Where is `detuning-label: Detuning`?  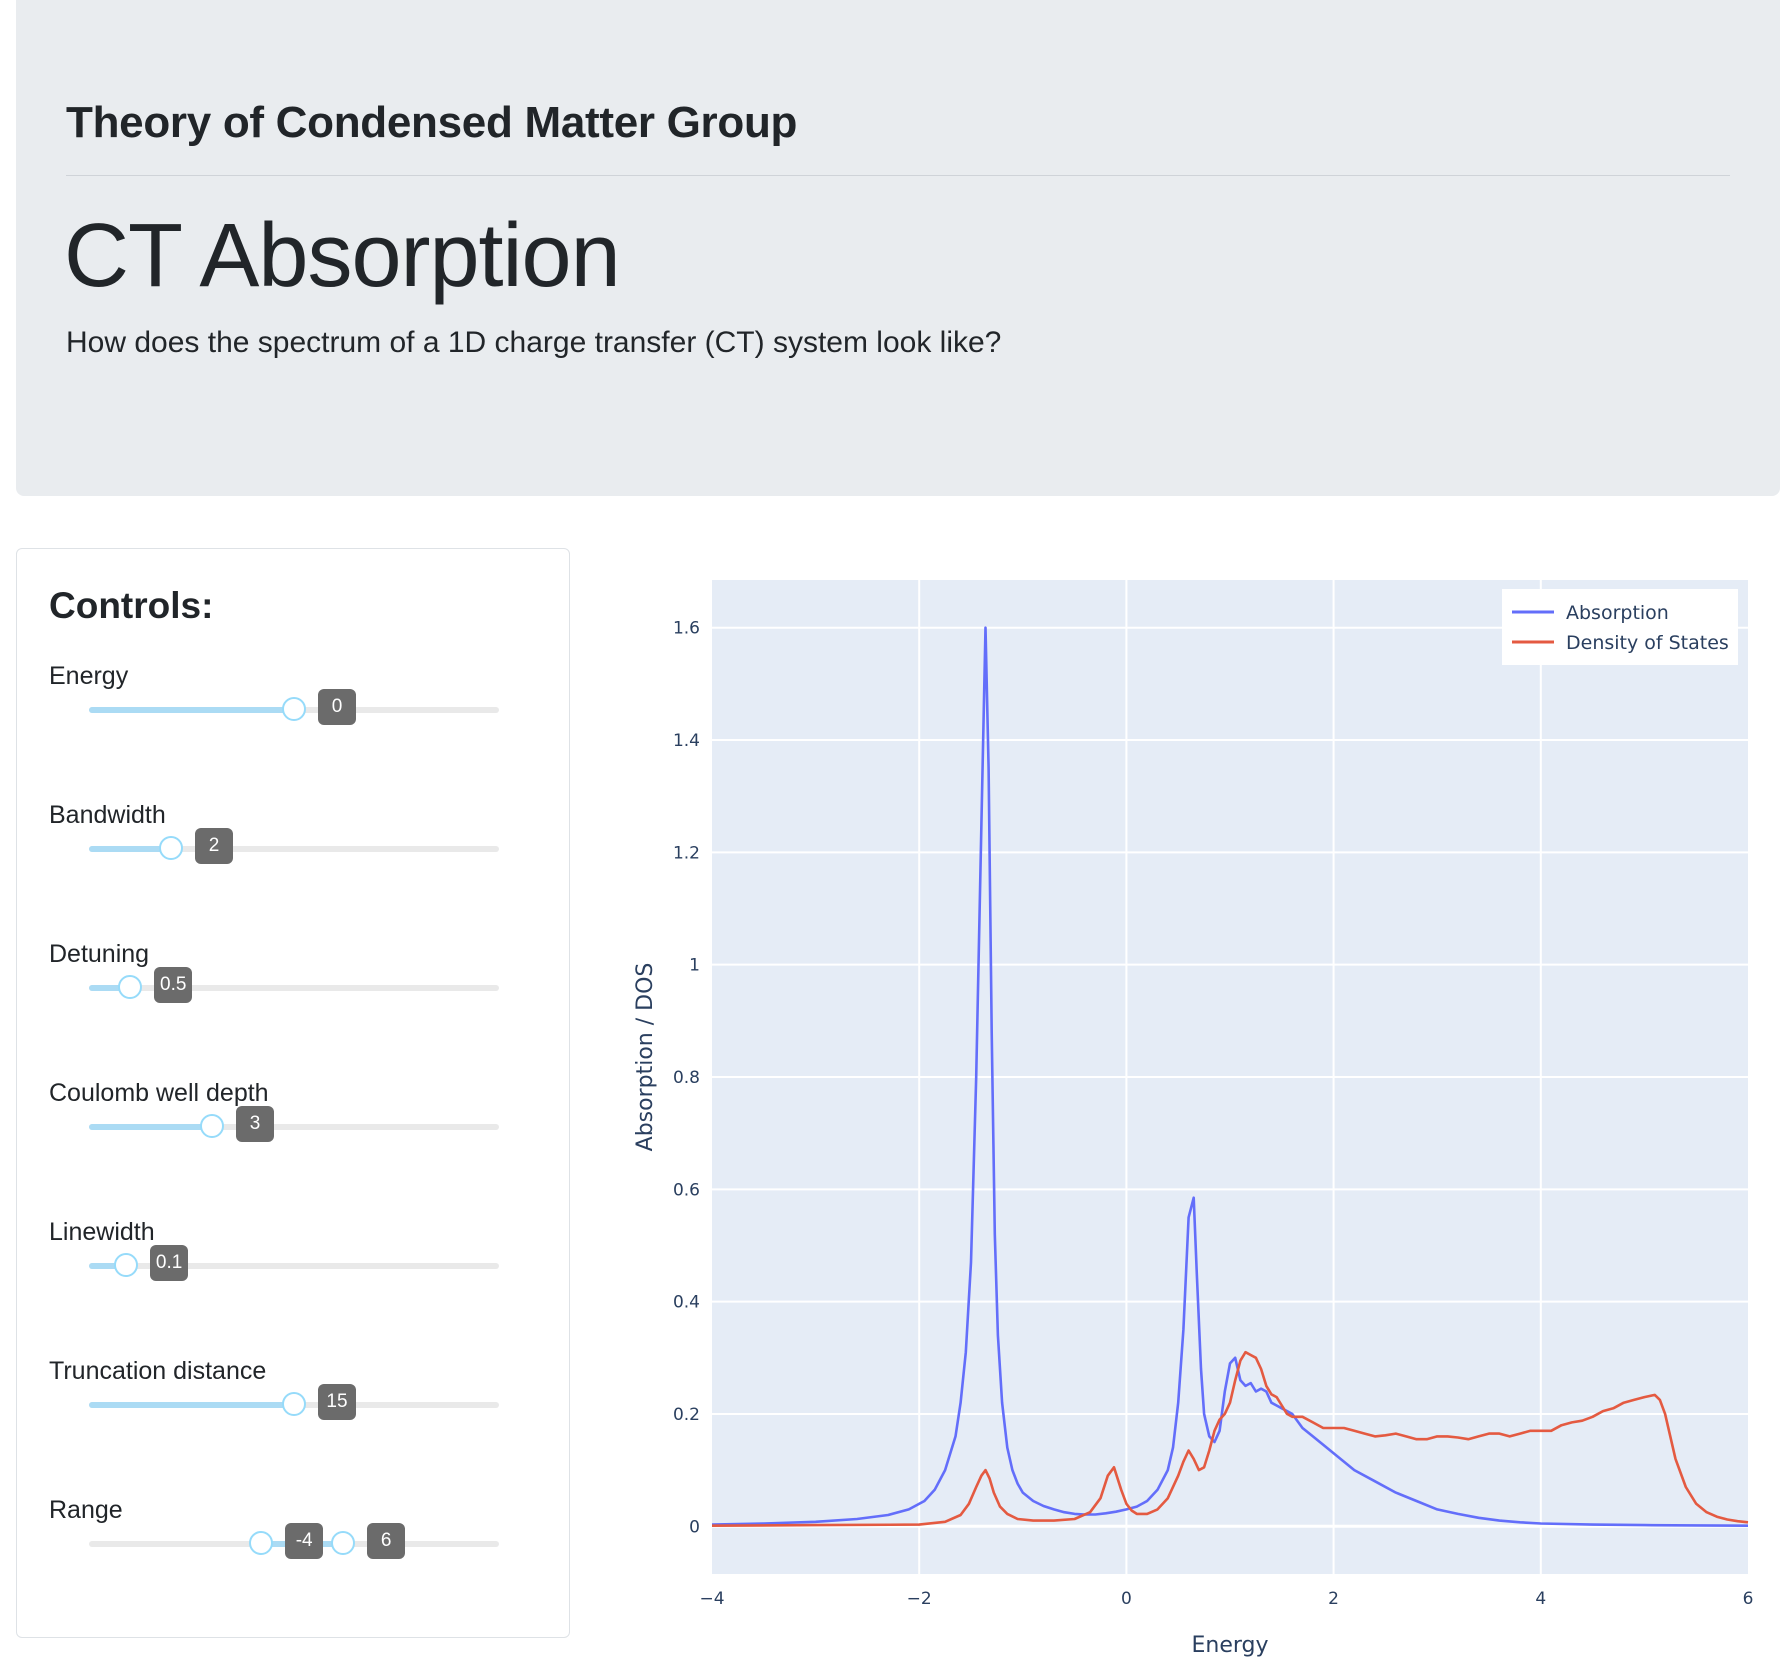 detuning-label: Detuning is located at coordinates (99, 954).